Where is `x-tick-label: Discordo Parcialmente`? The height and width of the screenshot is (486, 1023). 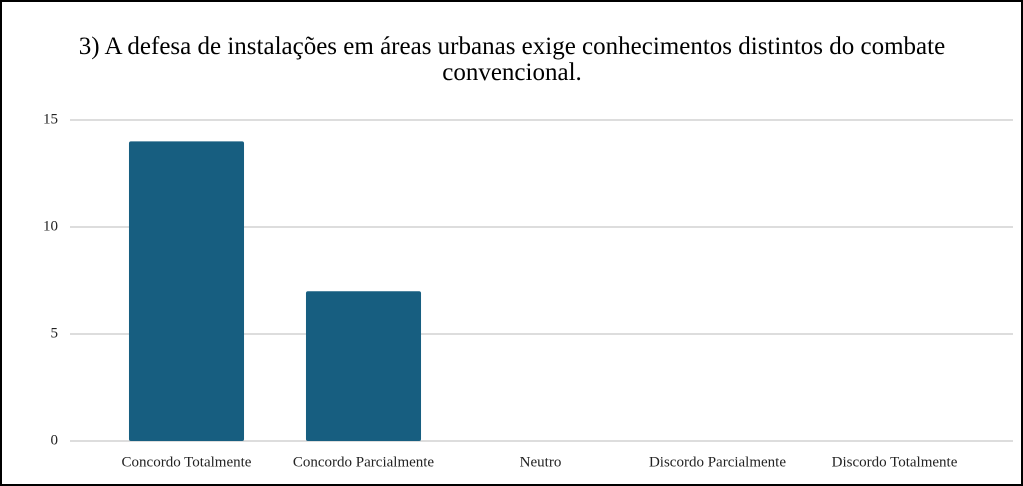
x-tick-label: Discordo Parcialmente is located at coordinates (717, 462).